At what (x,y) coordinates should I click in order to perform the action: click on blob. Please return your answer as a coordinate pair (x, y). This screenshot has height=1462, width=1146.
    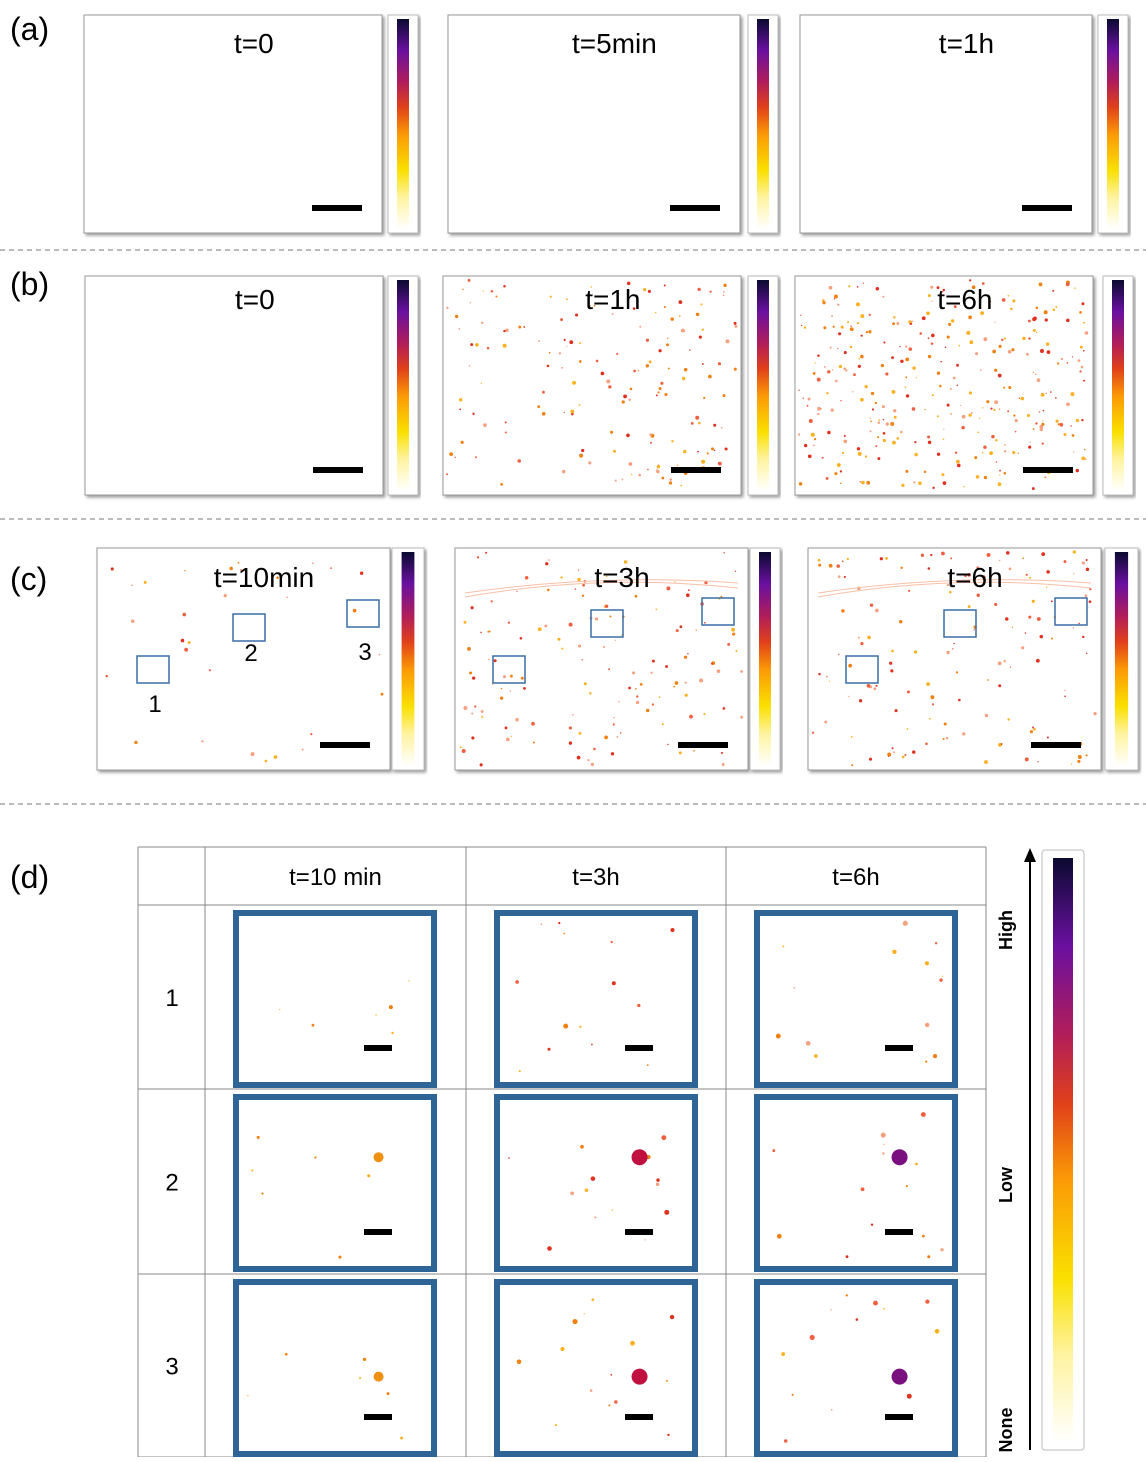
    Looking at the image, I should click on (378, 1376).